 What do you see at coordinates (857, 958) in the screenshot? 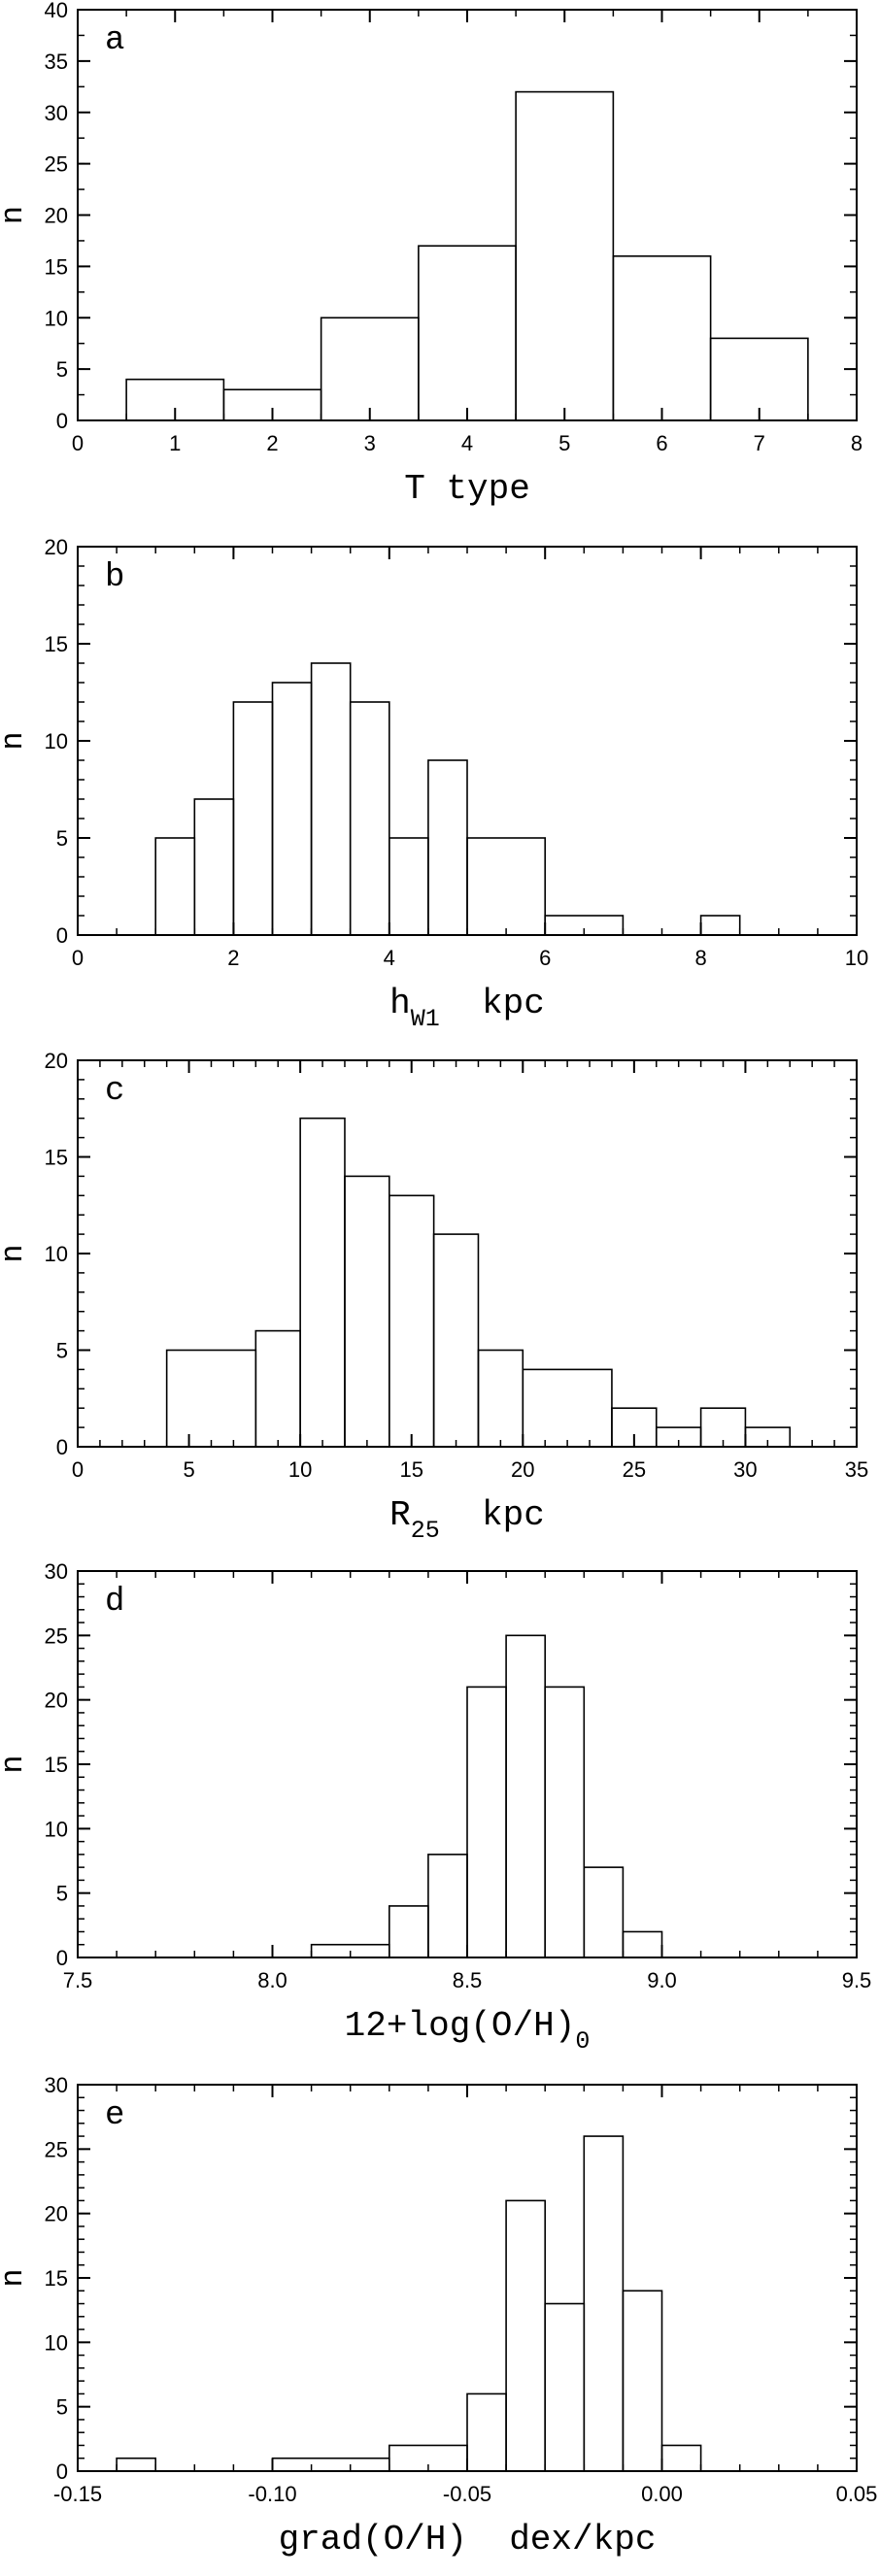
I see `x-tick-label: 10` at bounding box center [857, 958].